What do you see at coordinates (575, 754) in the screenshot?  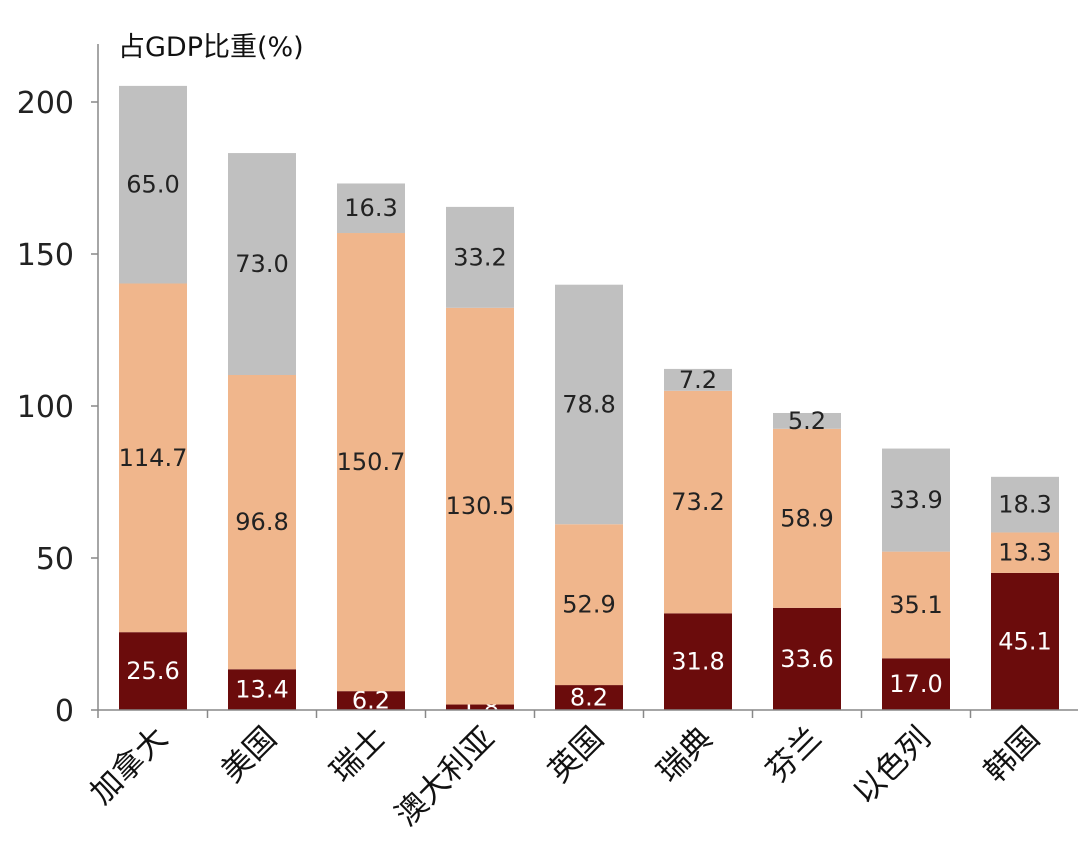 I see `x-tick-label: 英国` at bounding box center [575, 754].